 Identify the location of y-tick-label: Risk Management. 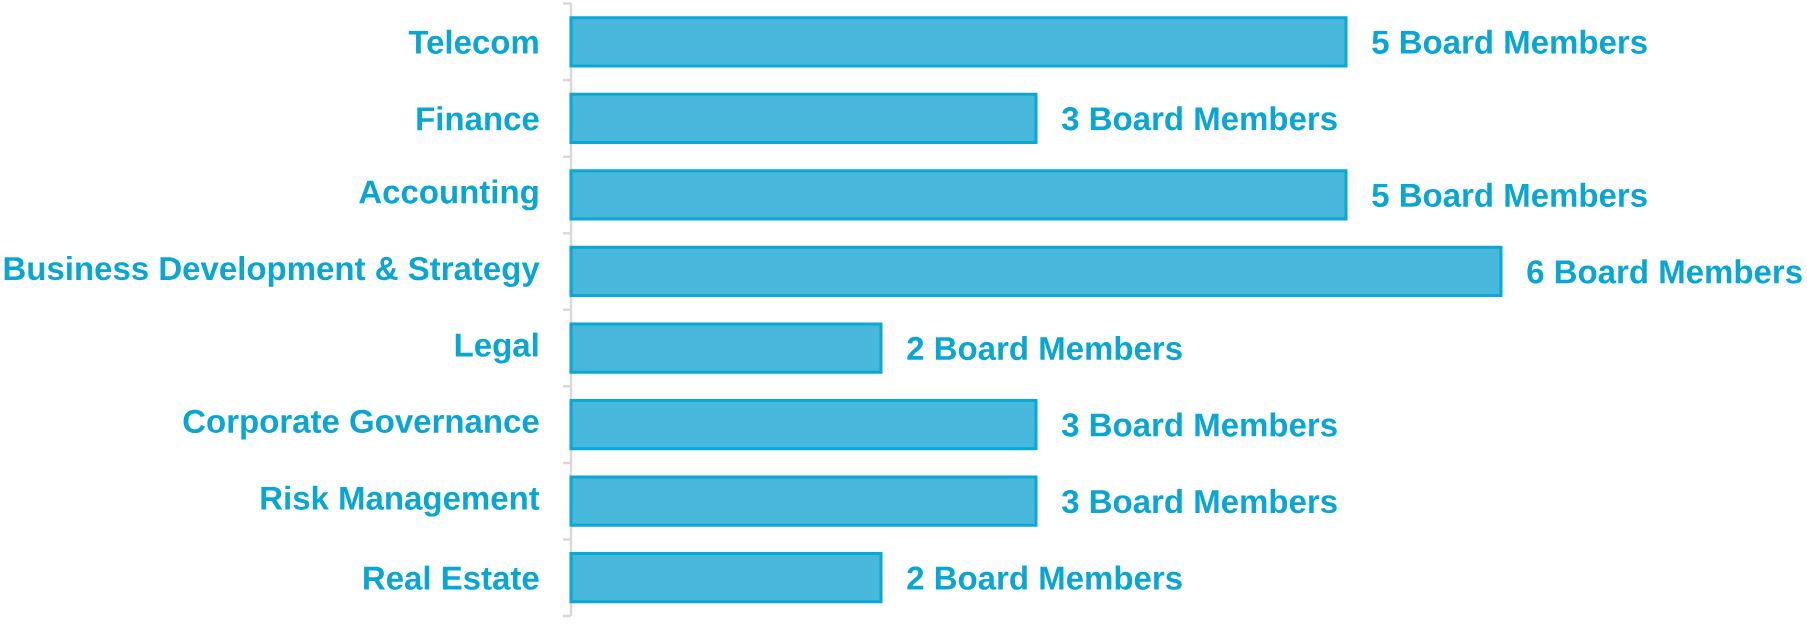
(400, 501).